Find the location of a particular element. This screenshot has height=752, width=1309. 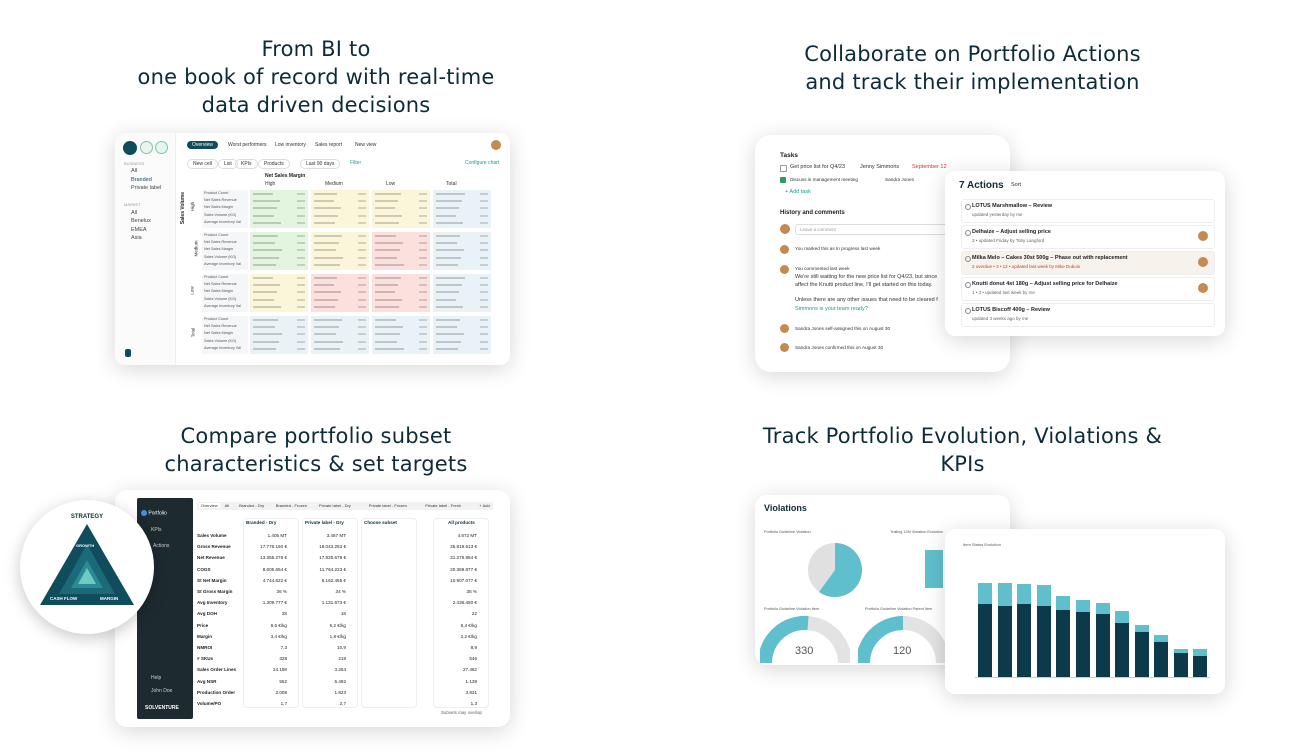

tab-new-view: New view is located at coordinates (366, 145).